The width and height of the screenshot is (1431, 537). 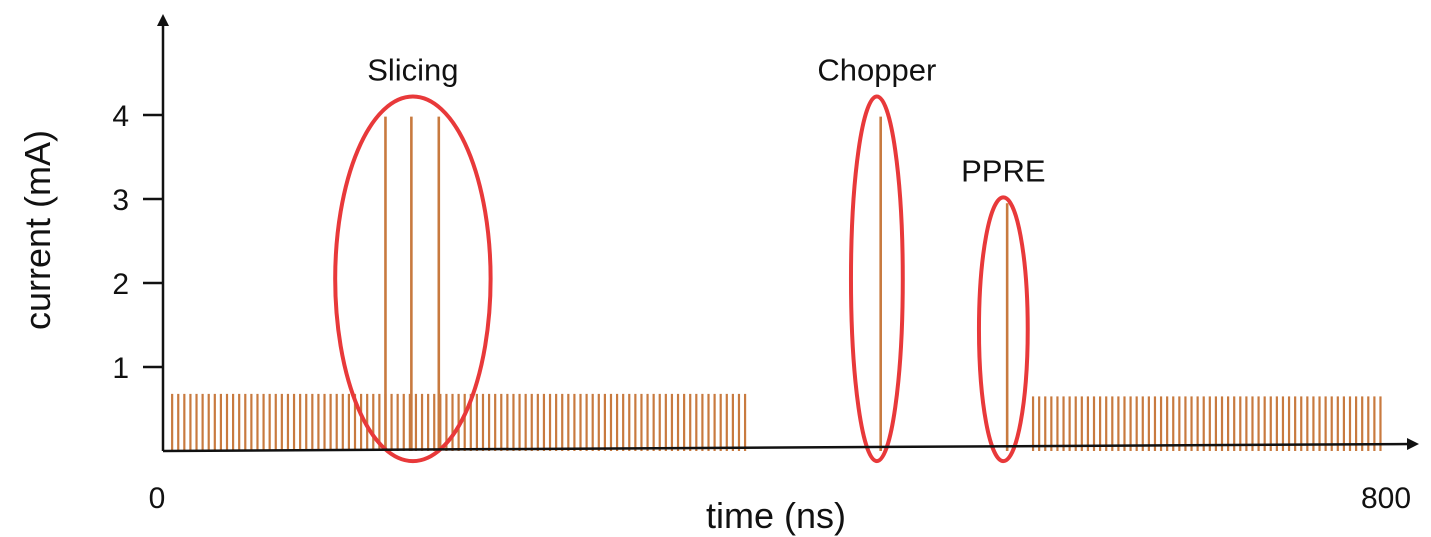 What do you see at coordinates (120, 116) in the screenshot?
I see `y-tick-label: 4` at bounding box center [120, 116].